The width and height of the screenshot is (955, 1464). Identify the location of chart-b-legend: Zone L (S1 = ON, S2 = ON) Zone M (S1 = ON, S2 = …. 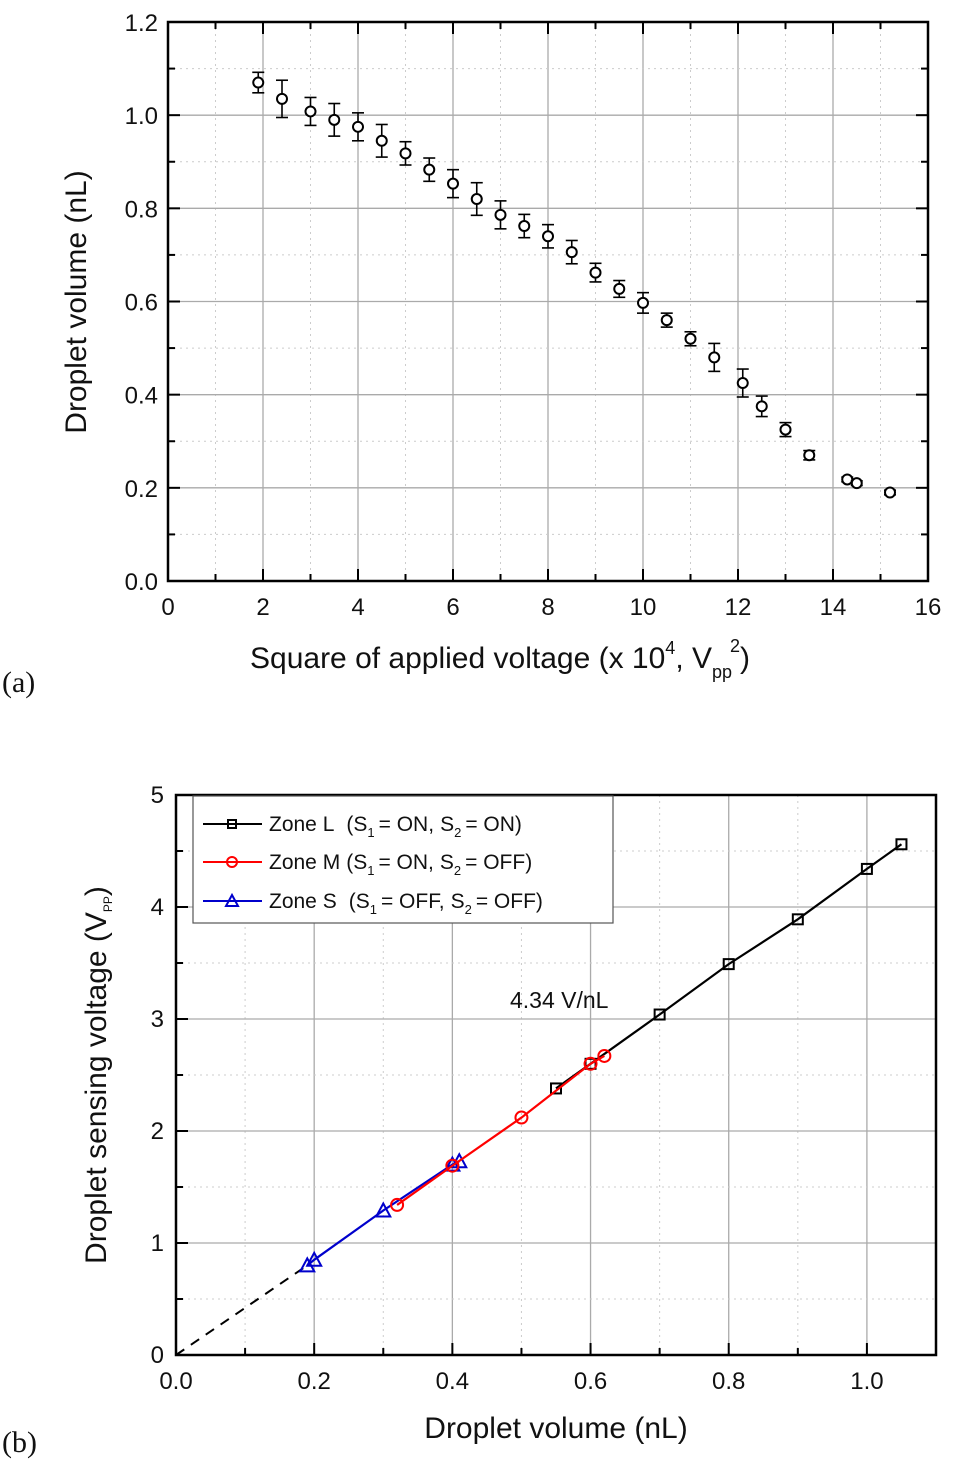
(403, 859).